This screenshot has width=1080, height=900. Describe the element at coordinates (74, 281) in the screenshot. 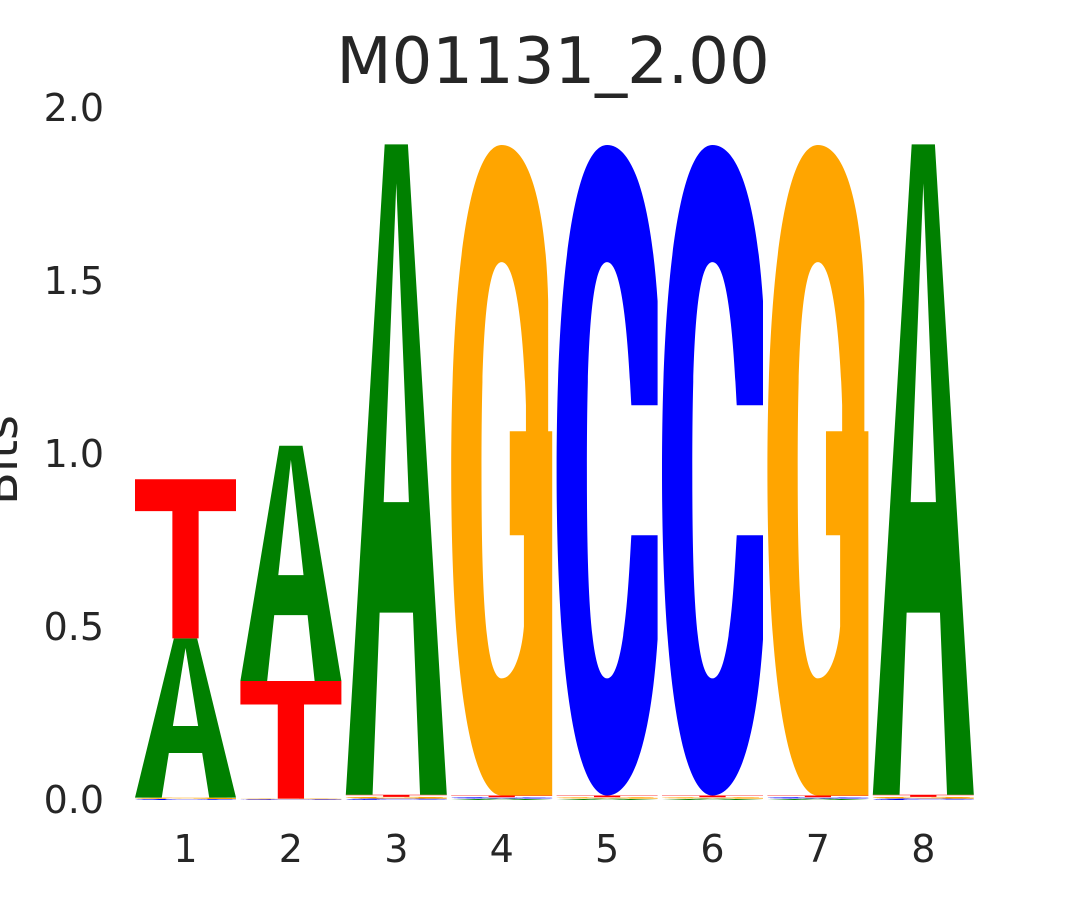

I see `y-tick-label: 1.5` at that location.